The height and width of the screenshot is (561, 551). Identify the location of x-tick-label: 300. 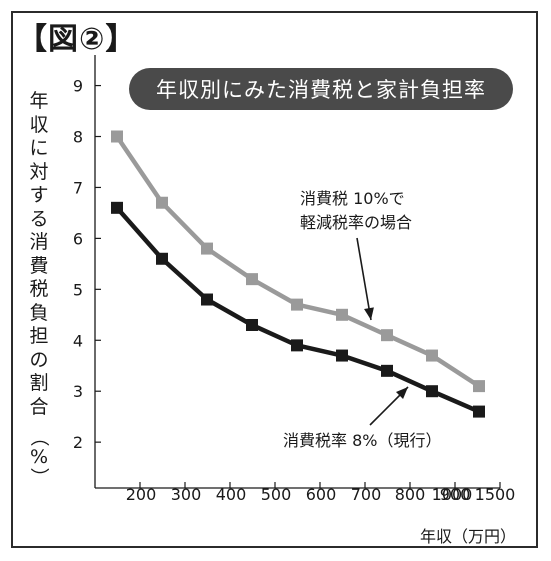
(186, 494).